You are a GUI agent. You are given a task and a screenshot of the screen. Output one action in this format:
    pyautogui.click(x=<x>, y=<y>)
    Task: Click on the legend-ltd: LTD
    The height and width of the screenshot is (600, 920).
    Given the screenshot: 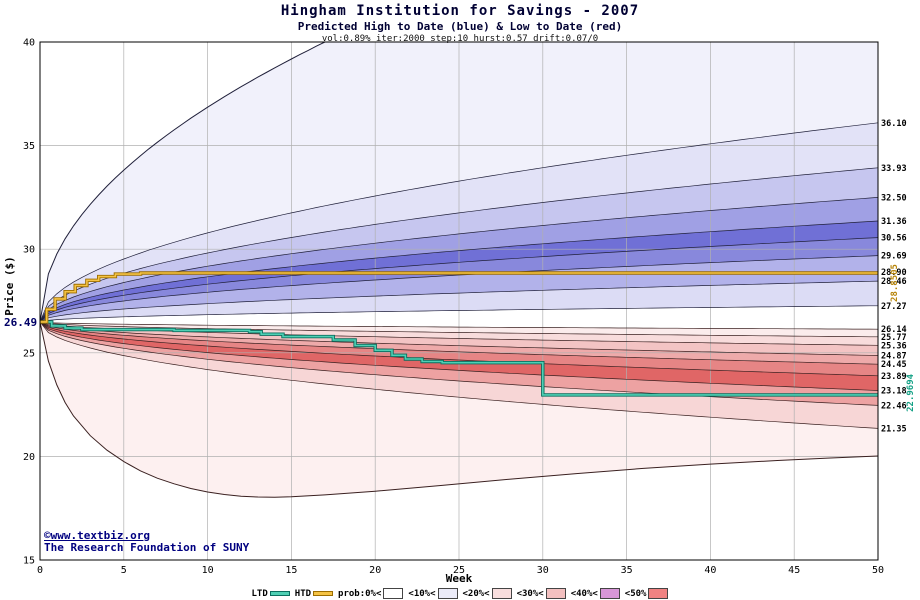 What is the action you would take?
    pyautogui.click(x=271, y=594)
    